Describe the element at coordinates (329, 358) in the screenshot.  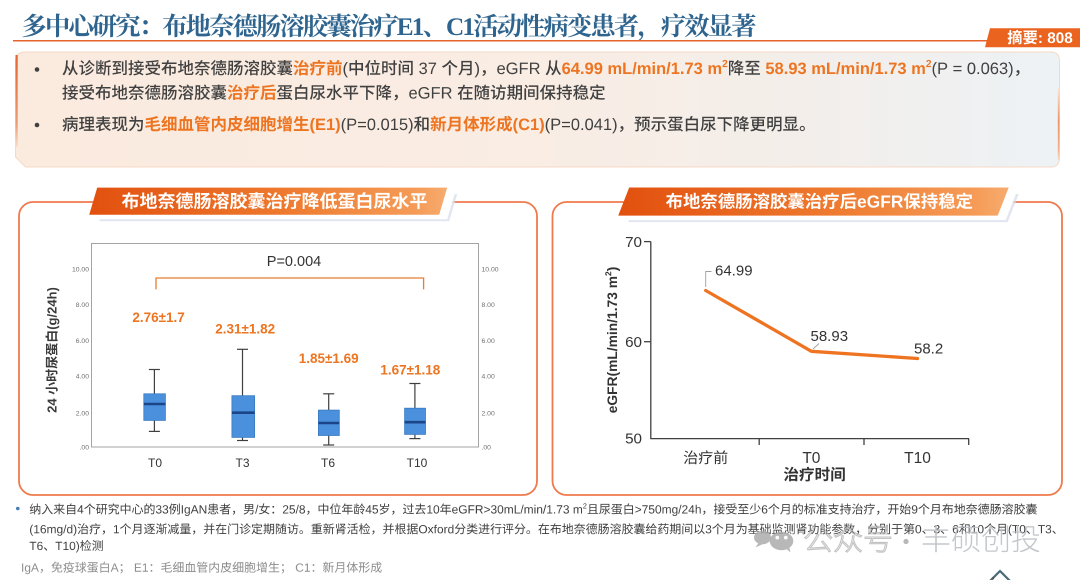
I see `svg-text: 1.85±1.69` at that location.